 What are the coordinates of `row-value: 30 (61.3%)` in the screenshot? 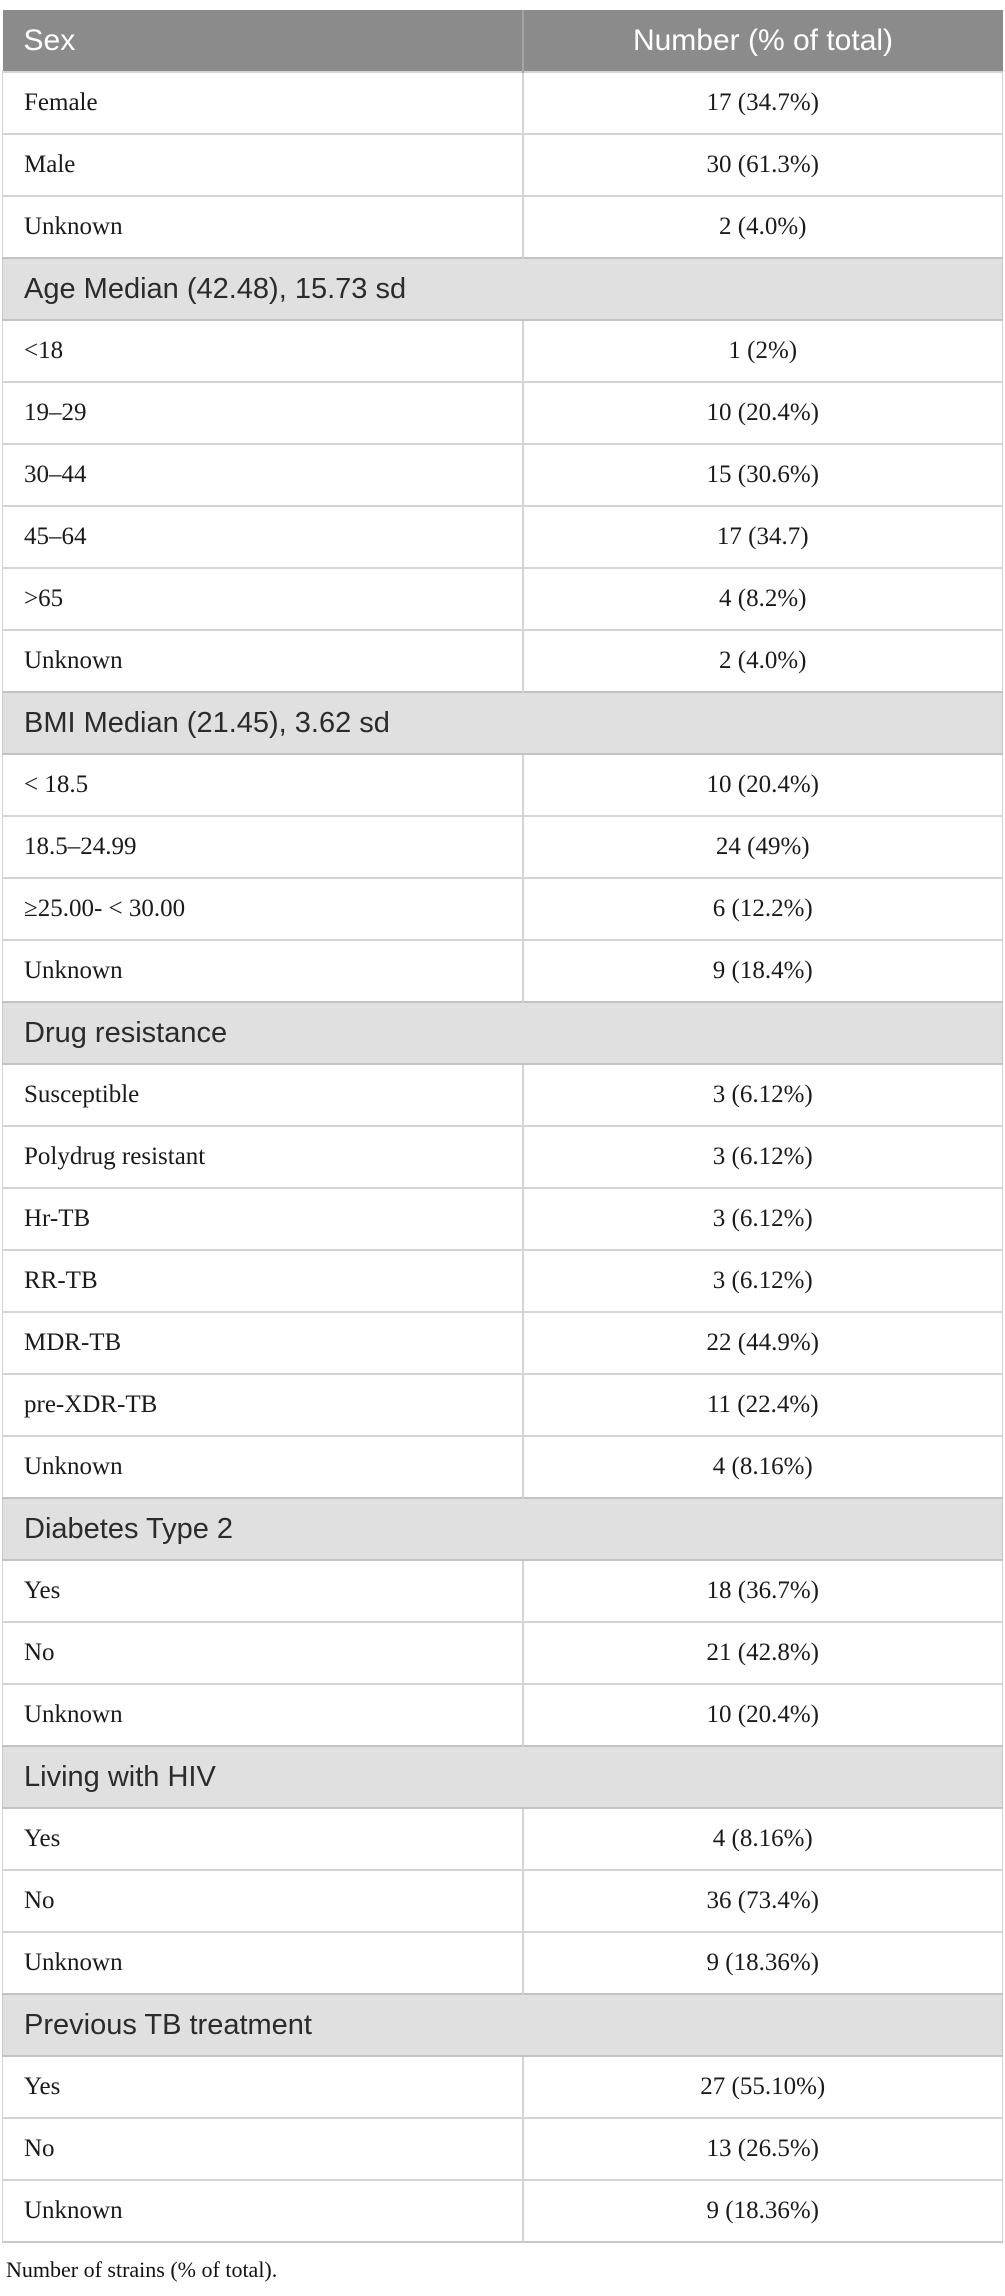 It's located at (762, 164).